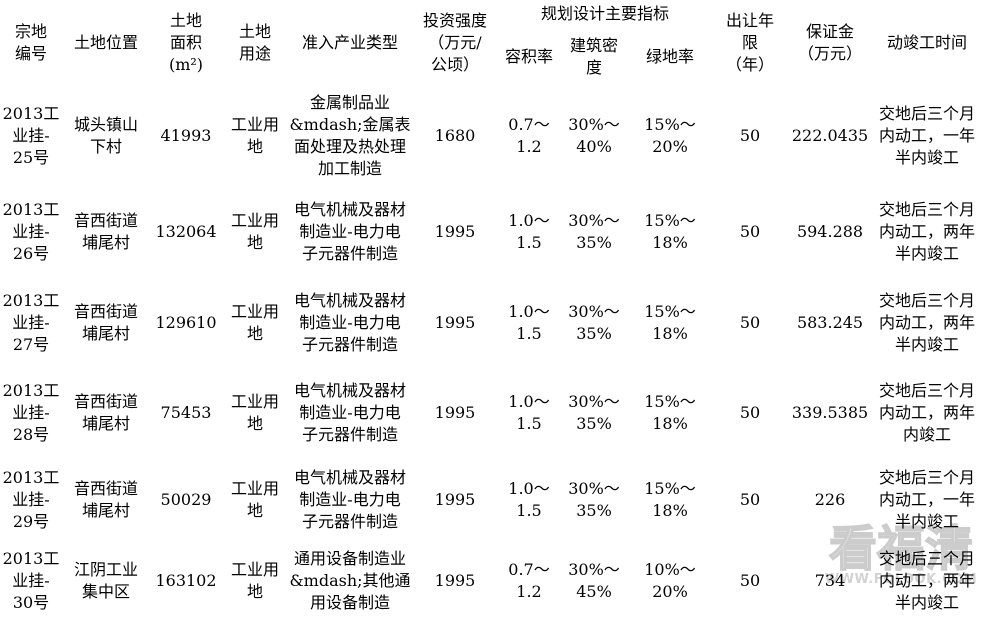 Image resolution: width=982 pixels, height=620 pixels. Describe the element at coordinates (594, 135) in the screenshot. I see `cell-density: 30%～ 40%` at that location.